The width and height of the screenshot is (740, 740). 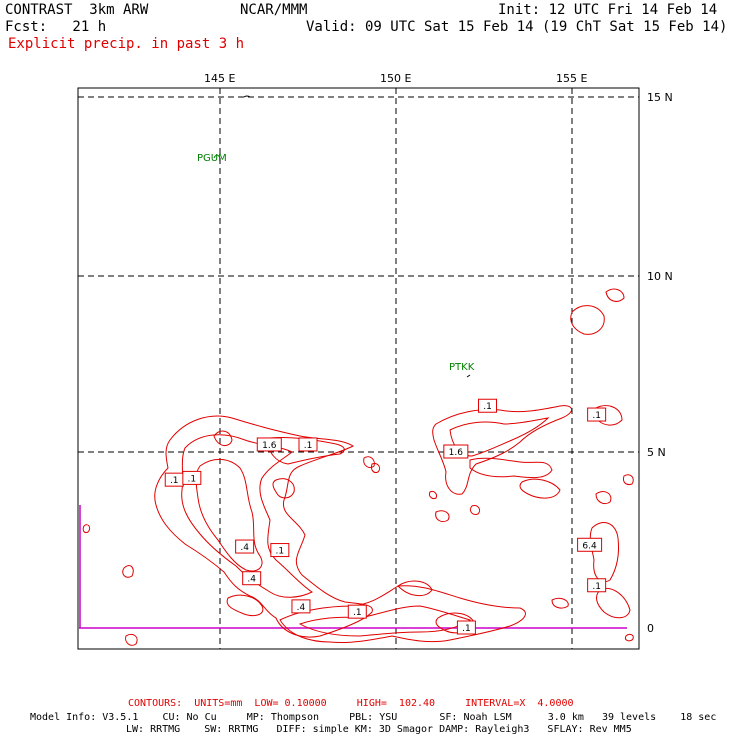 I want to click on equator-boundary-line, so click(x=353, y=567).